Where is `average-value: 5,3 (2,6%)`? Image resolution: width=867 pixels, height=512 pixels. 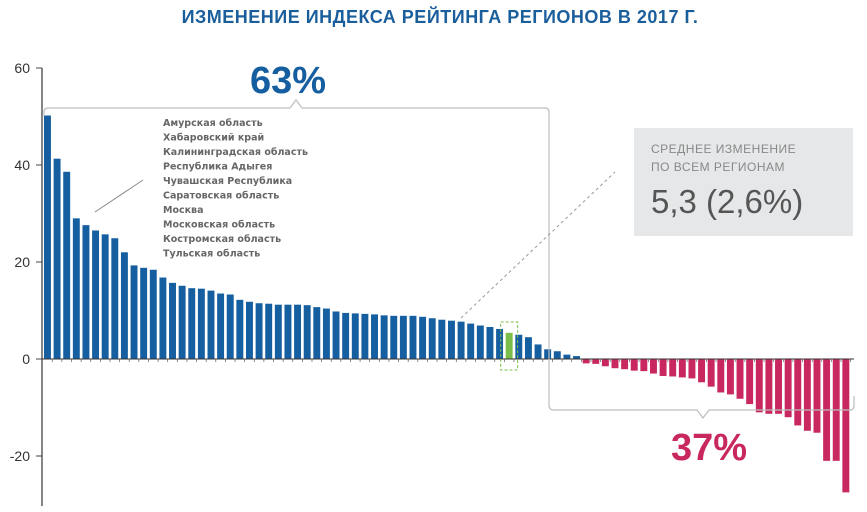
average-value: 5,3 (2,6%) is located at coordinates (727, 201).